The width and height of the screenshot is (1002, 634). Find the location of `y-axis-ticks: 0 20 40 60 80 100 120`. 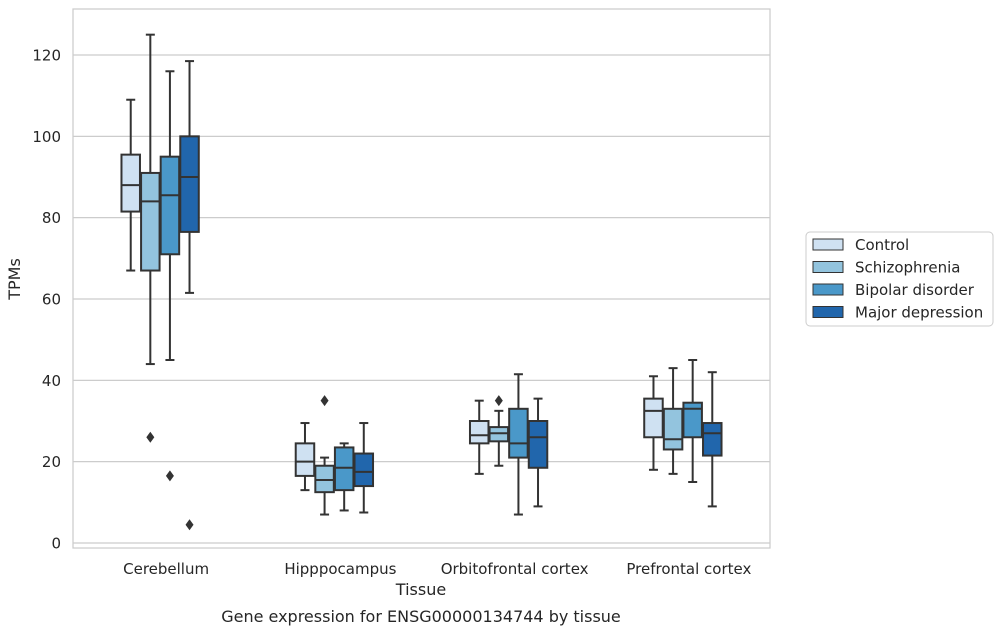

y-axis-ticks: 0 20 40 60 80 100 120 is located at coordinates (46, 300).